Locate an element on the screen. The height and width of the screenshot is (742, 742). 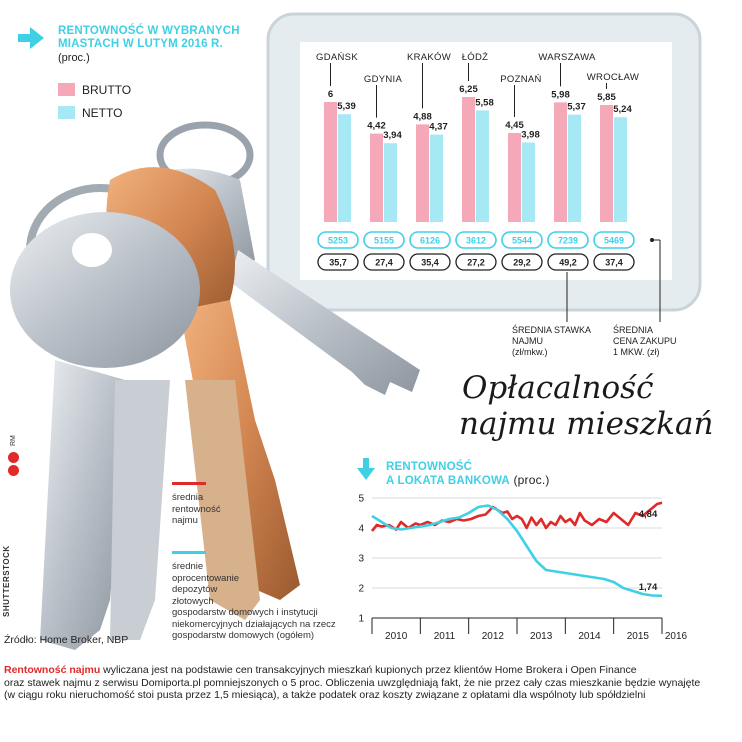
legend-cyan-6: niekomercyjnych działających na rzecz is located at coordinates (254, 624).